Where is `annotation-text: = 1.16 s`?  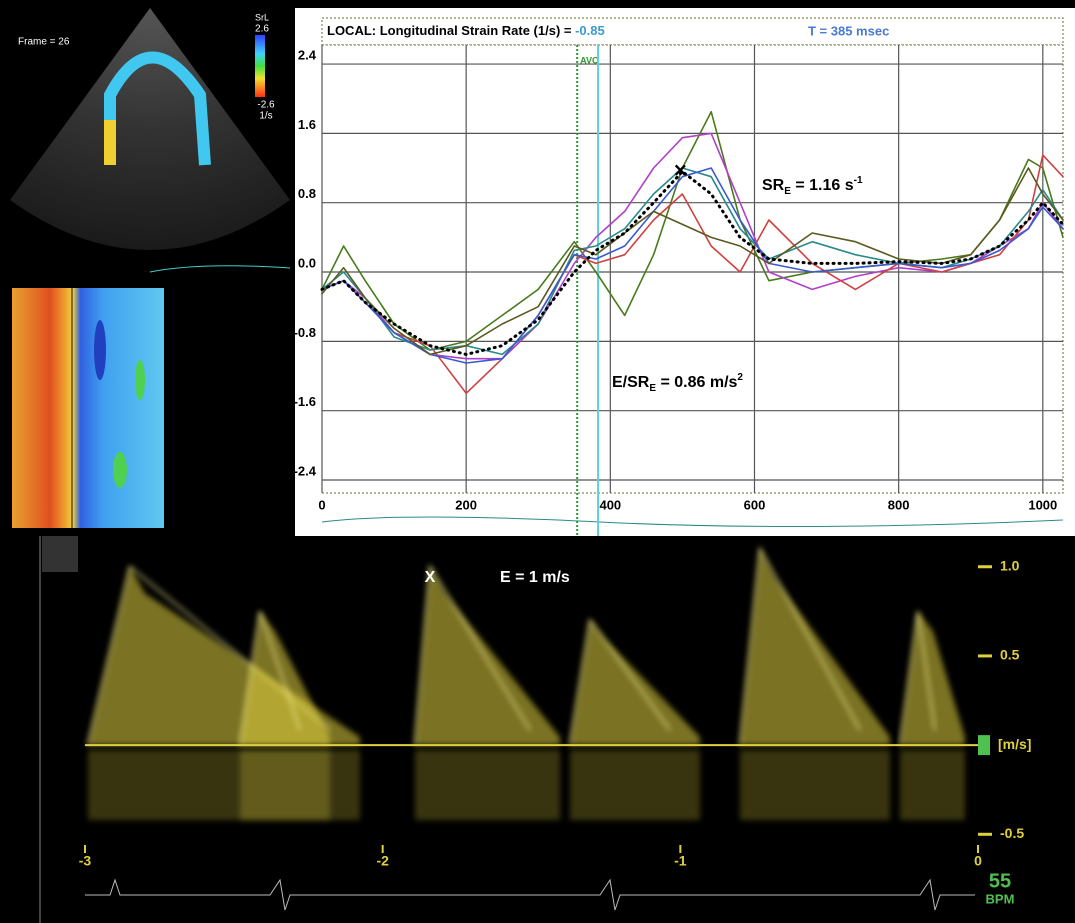
annotation-text: = 1.16 s is located at coordinates (822, 185).